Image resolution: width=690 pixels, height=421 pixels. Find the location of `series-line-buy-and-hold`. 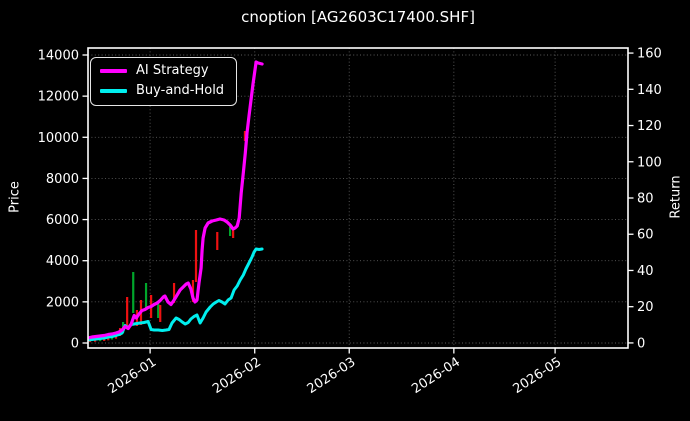

series-line-buy-and-hold is located at coordinates (176, 294).